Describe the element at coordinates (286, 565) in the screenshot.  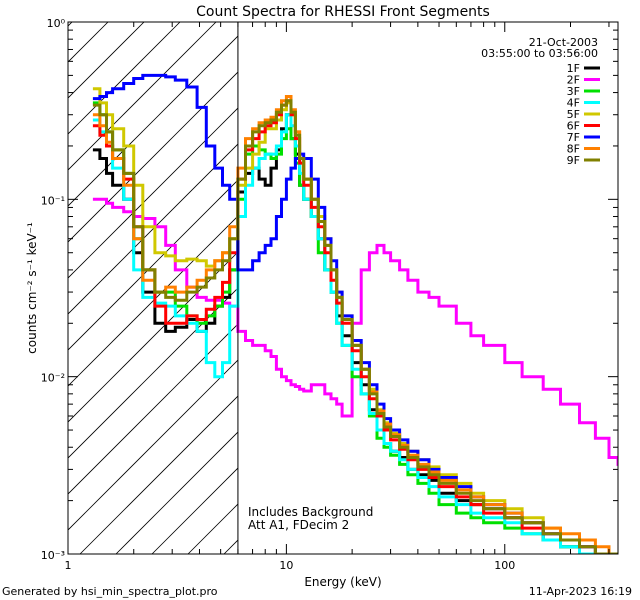
I see `x-tick-label: 10` at that location.